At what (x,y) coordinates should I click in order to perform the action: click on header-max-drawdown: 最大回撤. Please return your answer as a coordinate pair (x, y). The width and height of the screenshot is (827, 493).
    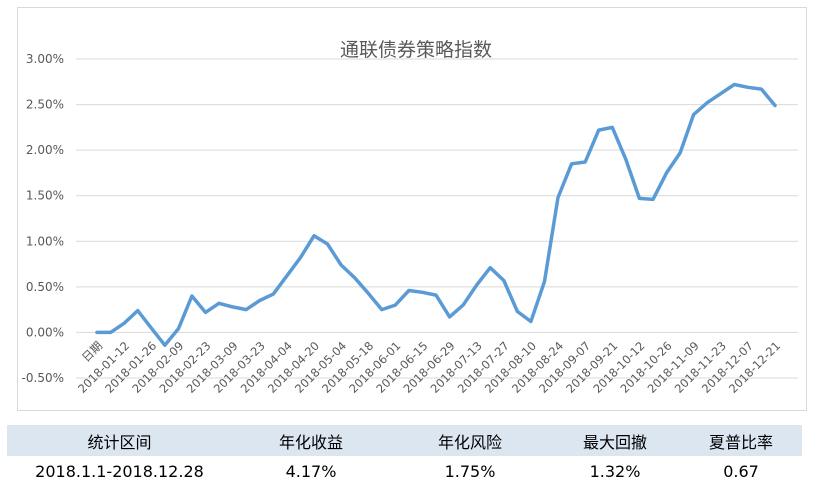
    Looking at the image, I should click on (615, 440).